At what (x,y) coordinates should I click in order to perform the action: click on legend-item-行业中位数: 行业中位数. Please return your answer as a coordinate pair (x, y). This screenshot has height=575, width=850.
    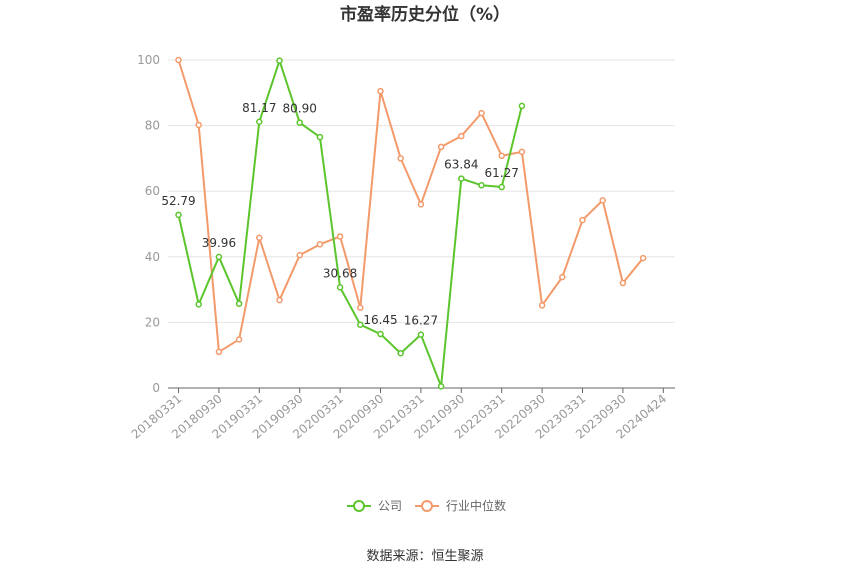
    Looking at the image, I should click on (460, 505).